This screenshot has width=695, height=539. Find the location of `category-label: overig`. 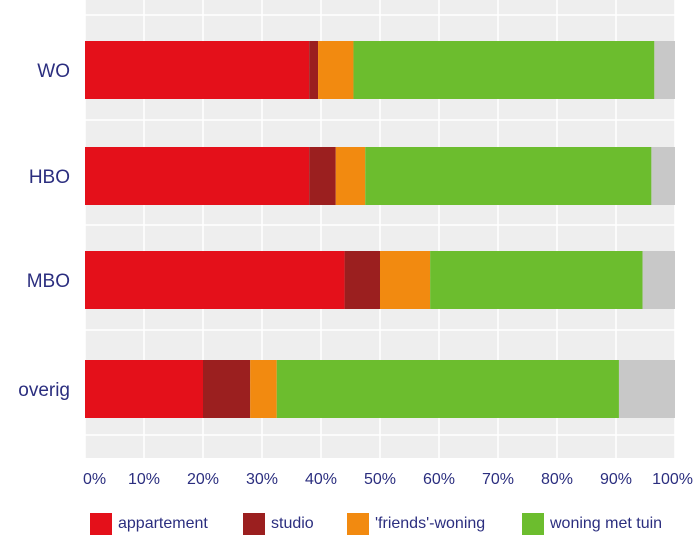

category-label: overig is located at coordinates (44, 390).